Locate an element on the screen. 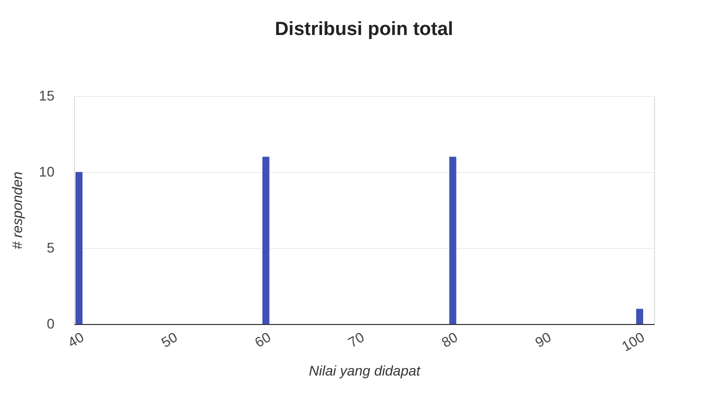  x-tick-label: 90 is located at coordinates (543, 339).